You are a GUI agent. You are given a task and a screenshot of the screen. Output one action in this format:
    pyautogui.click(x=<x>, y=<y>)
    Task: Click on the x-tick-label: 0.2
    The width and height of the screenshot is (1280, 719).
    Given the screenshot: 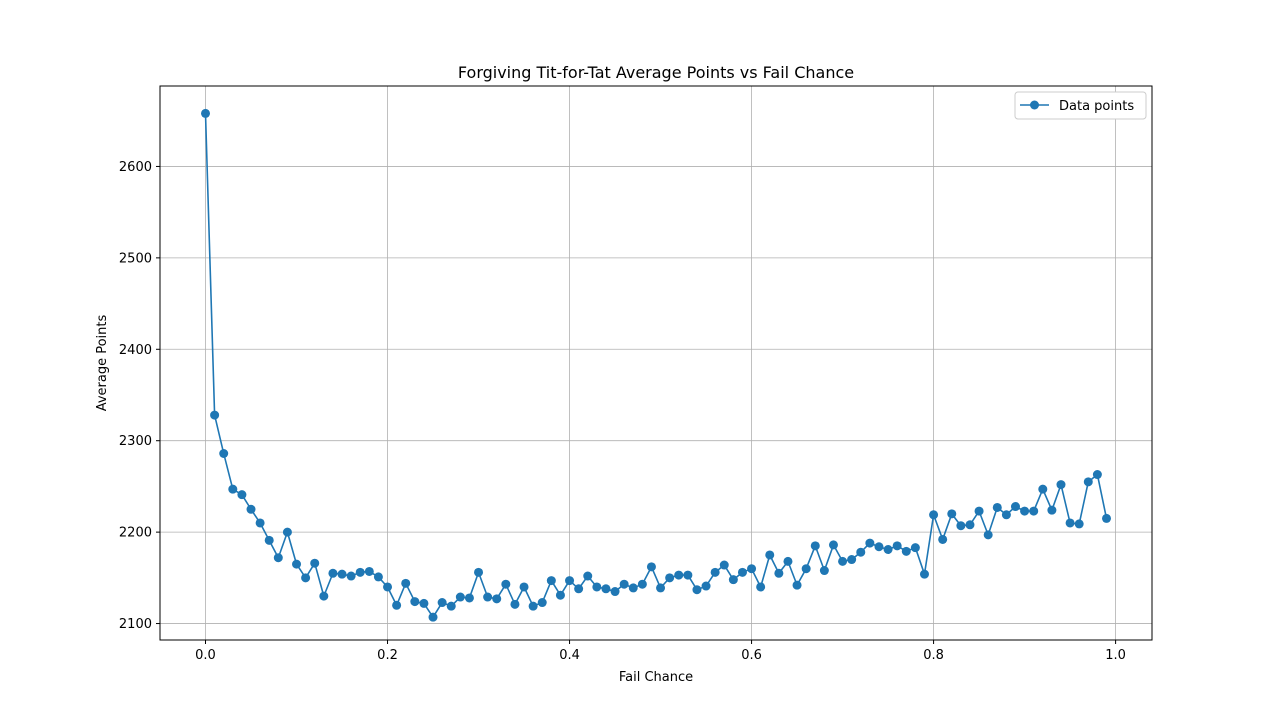 What is the action you would take?
    pyautogui.click(x=387, y=655)
    